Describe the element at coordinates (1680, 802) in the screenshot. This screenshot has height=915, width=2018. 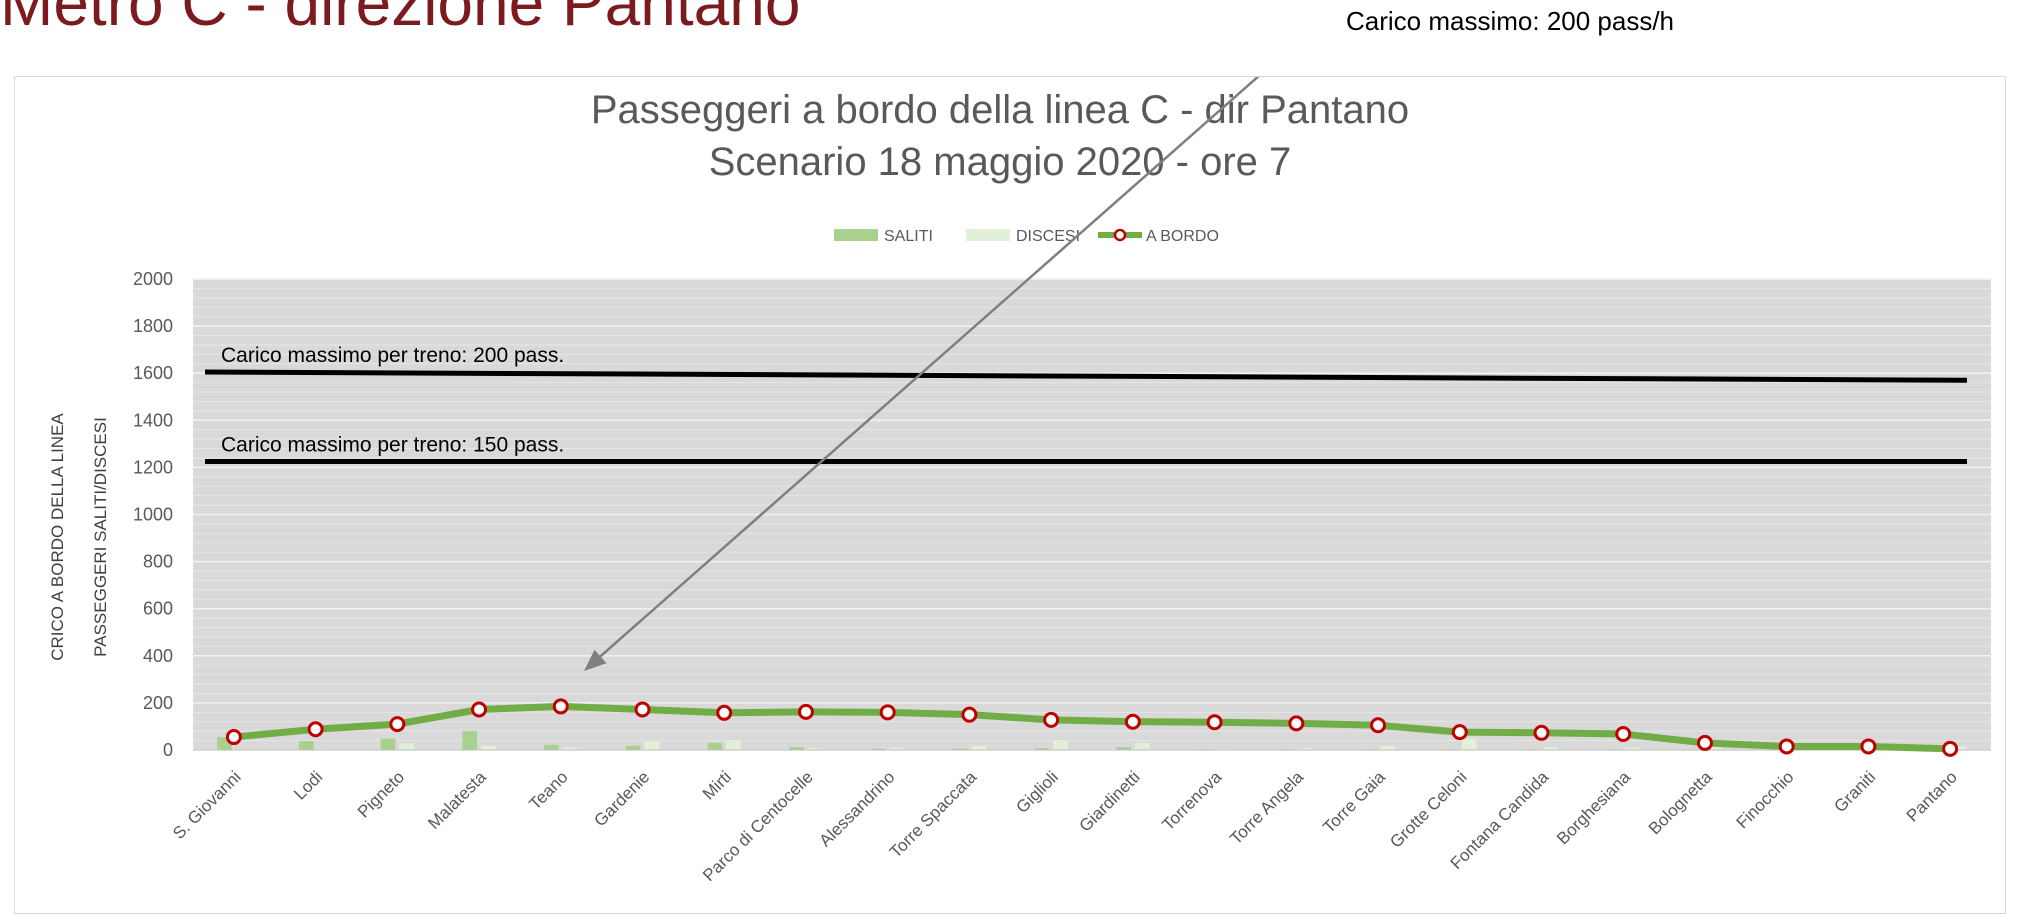
I see `x-tick-label: Bolognetta` at that location.